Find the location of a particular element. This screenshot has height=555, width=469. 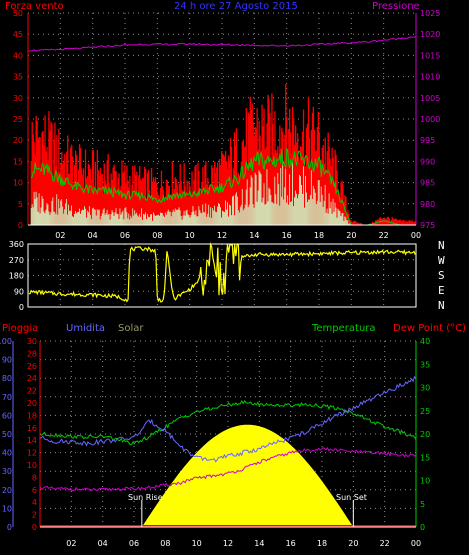

rain-tick-label: 24 is located at coordinates (32, 378).